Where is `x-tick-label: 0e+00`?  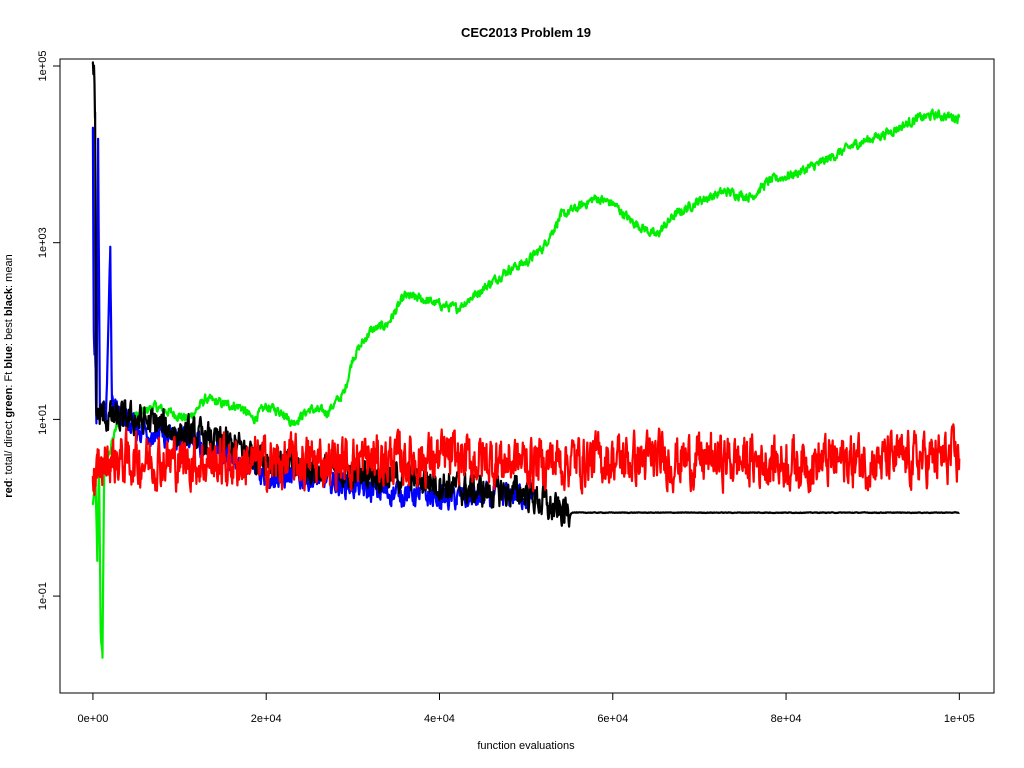
x-tick-label: 0e+00 is located at coordinates (92, 719).